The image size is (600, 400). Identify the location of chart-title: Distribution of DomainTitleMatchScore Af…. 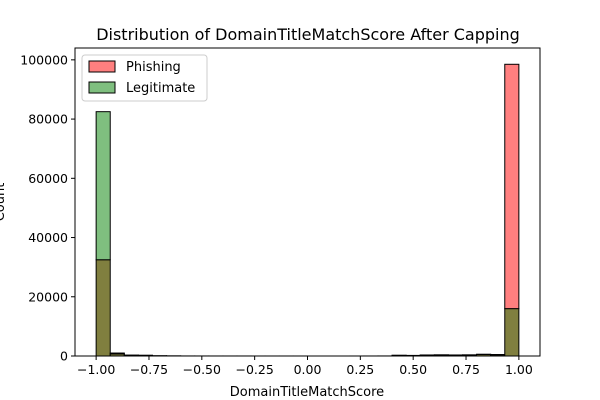
(308, 34).